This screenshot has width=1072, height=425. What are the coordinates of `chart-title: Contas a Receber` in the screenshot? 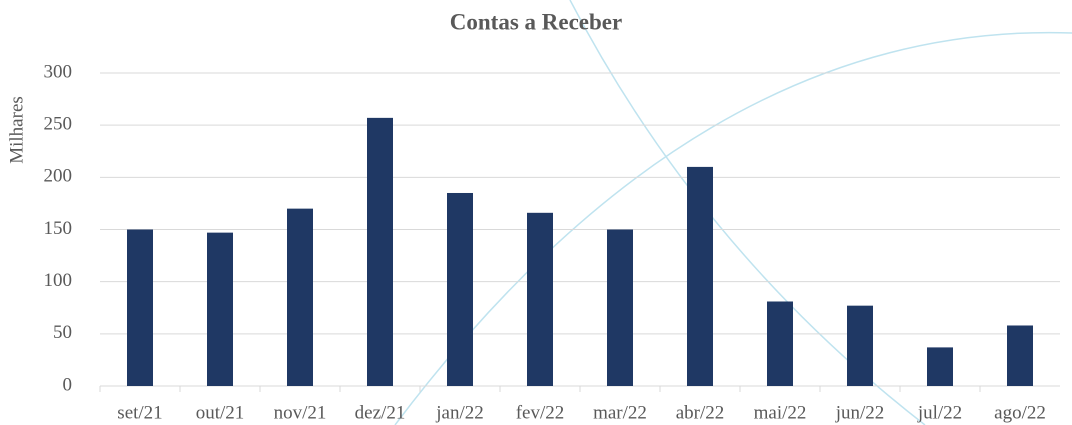 It's located at (536, 21).